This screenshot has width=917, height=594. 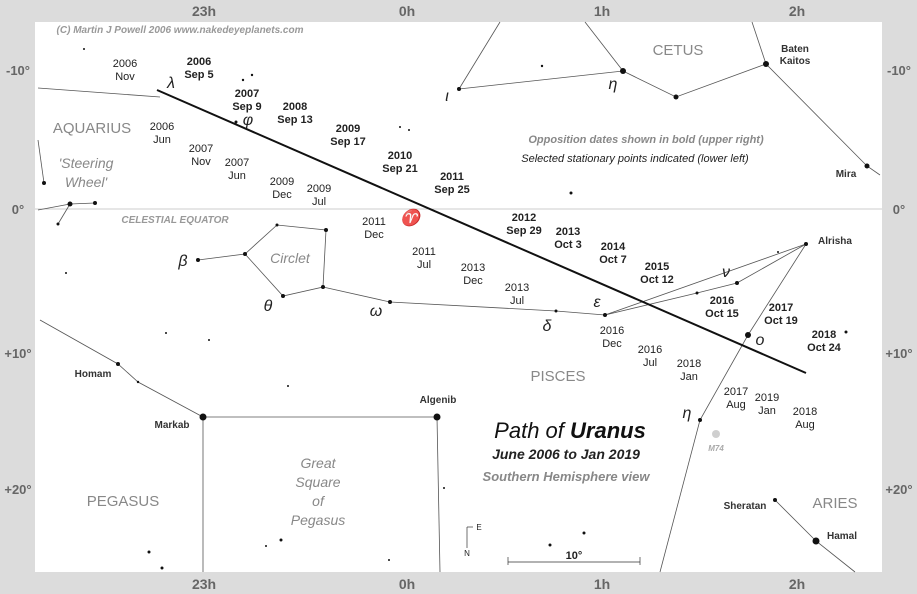 I want to click on greek-letter: β, so click(x=182, y=261).